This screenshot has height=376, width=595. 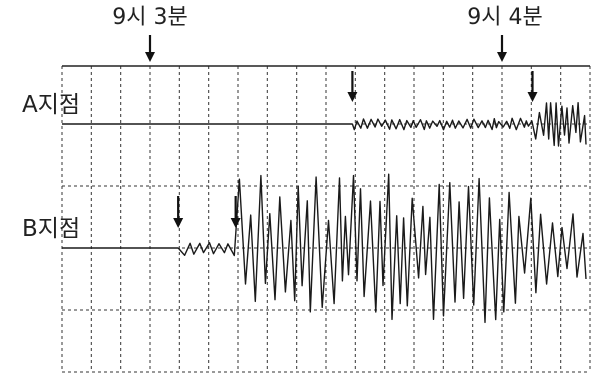 I want to click on station-a-trace, so click(x=469, y=124).